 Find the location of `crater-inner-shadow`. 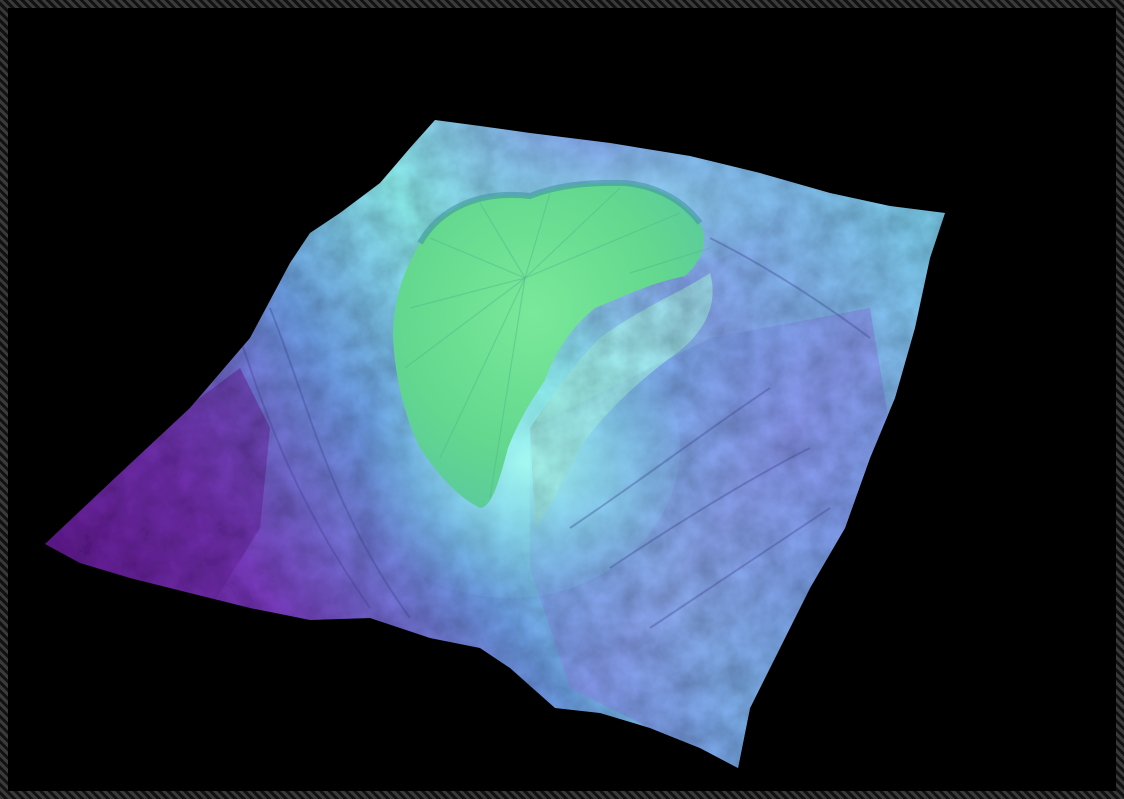

crater-inner-shadow is located at coordinates (560, 212).